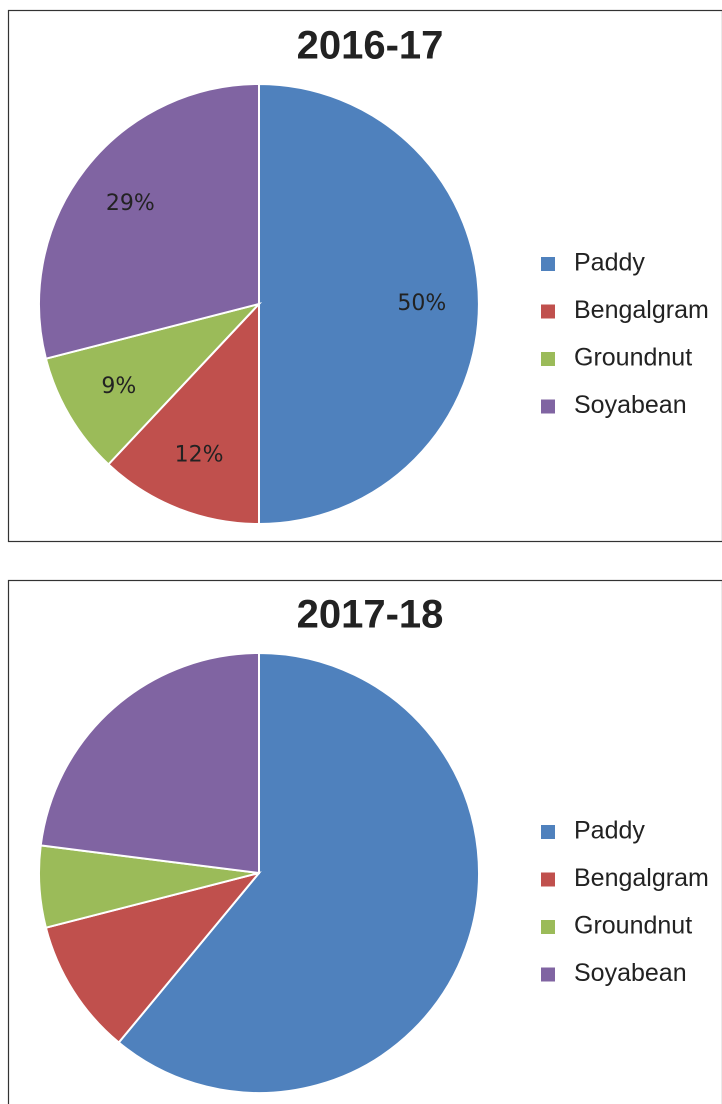 The height and width of the screenshot is (1104, 722). Describe the element at coordinates (199, 454) in the screenshot. I see `data-label: 12%` at that location.